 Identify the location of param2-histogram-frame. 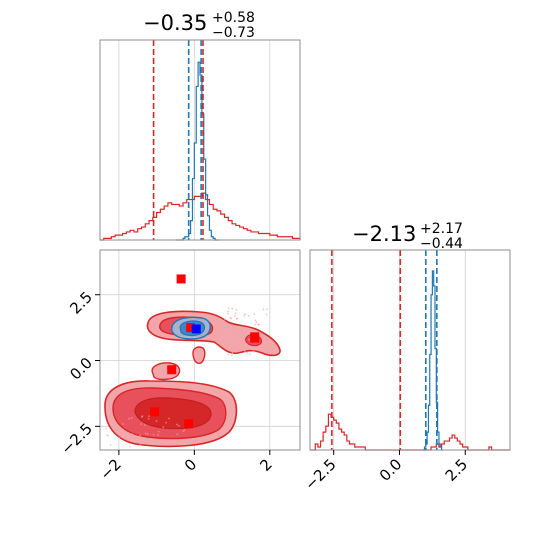
(410, 350).